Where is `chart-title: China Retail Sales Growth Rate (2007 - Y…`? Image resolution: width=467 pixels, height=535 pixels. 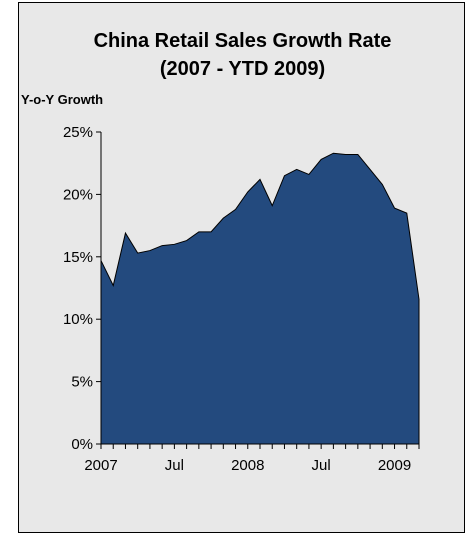
chart-title: China Retail Sales Growth Rate (2007 - Y… is located at coordinates (242, 55).